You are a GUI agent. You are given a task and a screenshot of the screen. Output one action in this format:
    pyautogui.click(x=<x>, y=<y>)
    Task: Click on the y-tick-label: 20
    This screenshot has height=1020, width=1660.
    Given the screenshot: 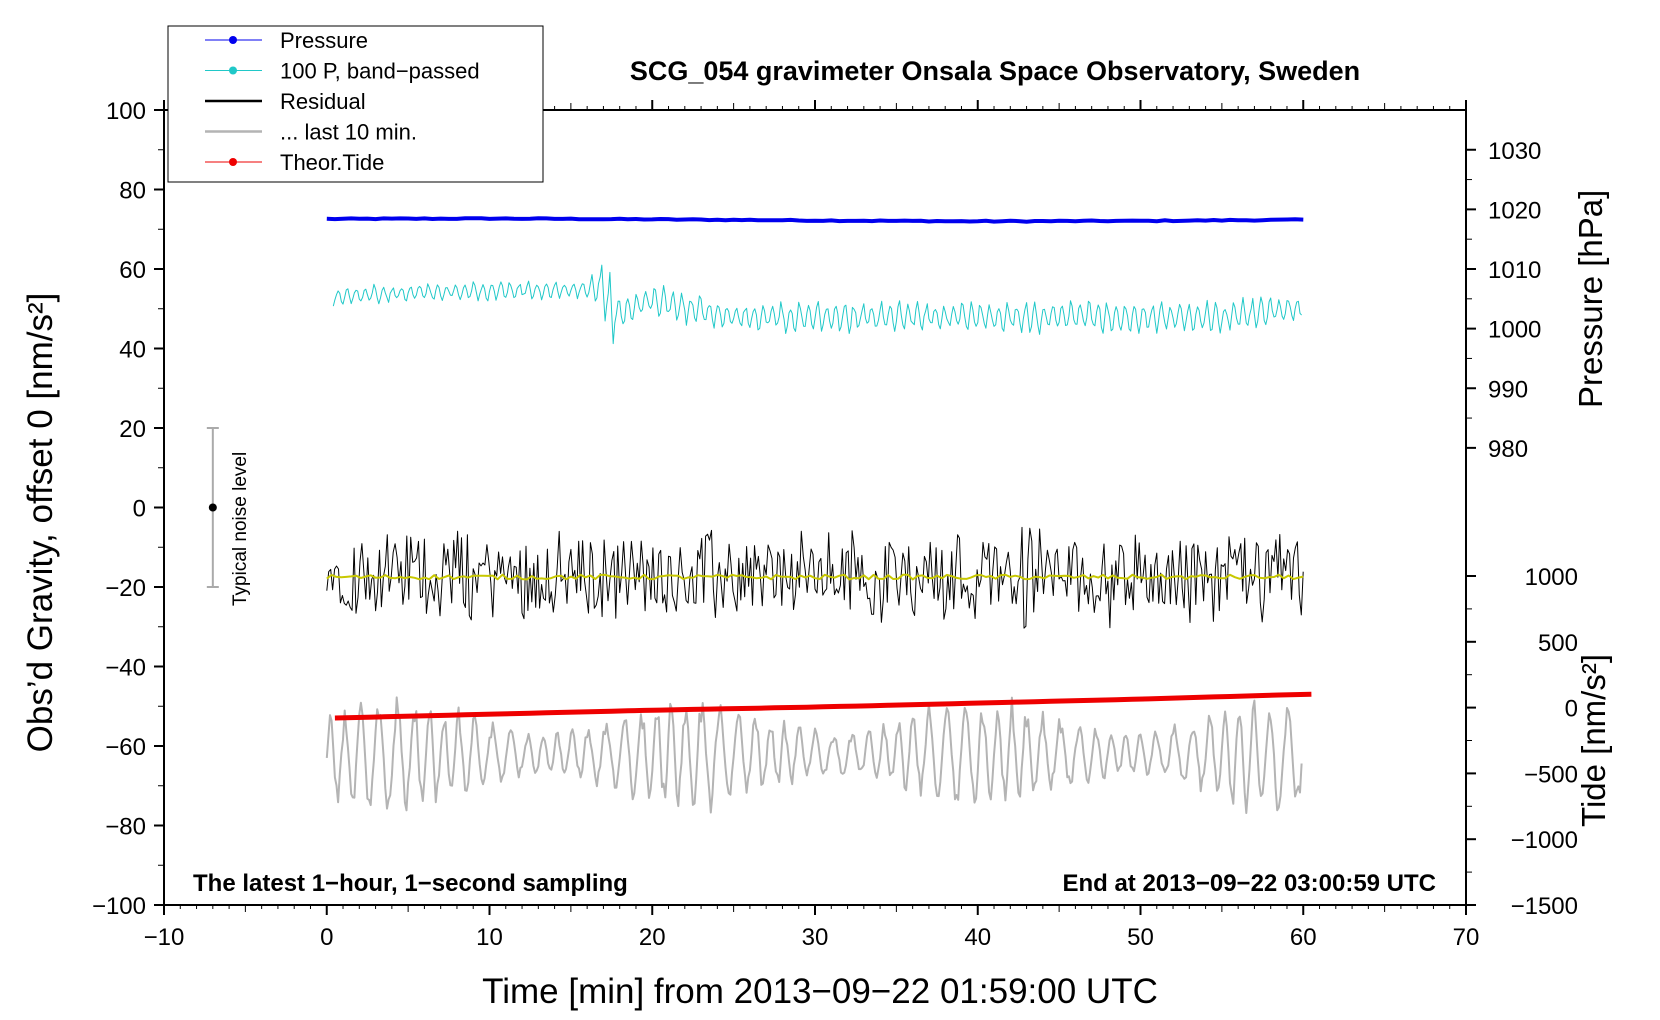 What is the action you would take?
    pyautogui.click(x=132, y=429)
    